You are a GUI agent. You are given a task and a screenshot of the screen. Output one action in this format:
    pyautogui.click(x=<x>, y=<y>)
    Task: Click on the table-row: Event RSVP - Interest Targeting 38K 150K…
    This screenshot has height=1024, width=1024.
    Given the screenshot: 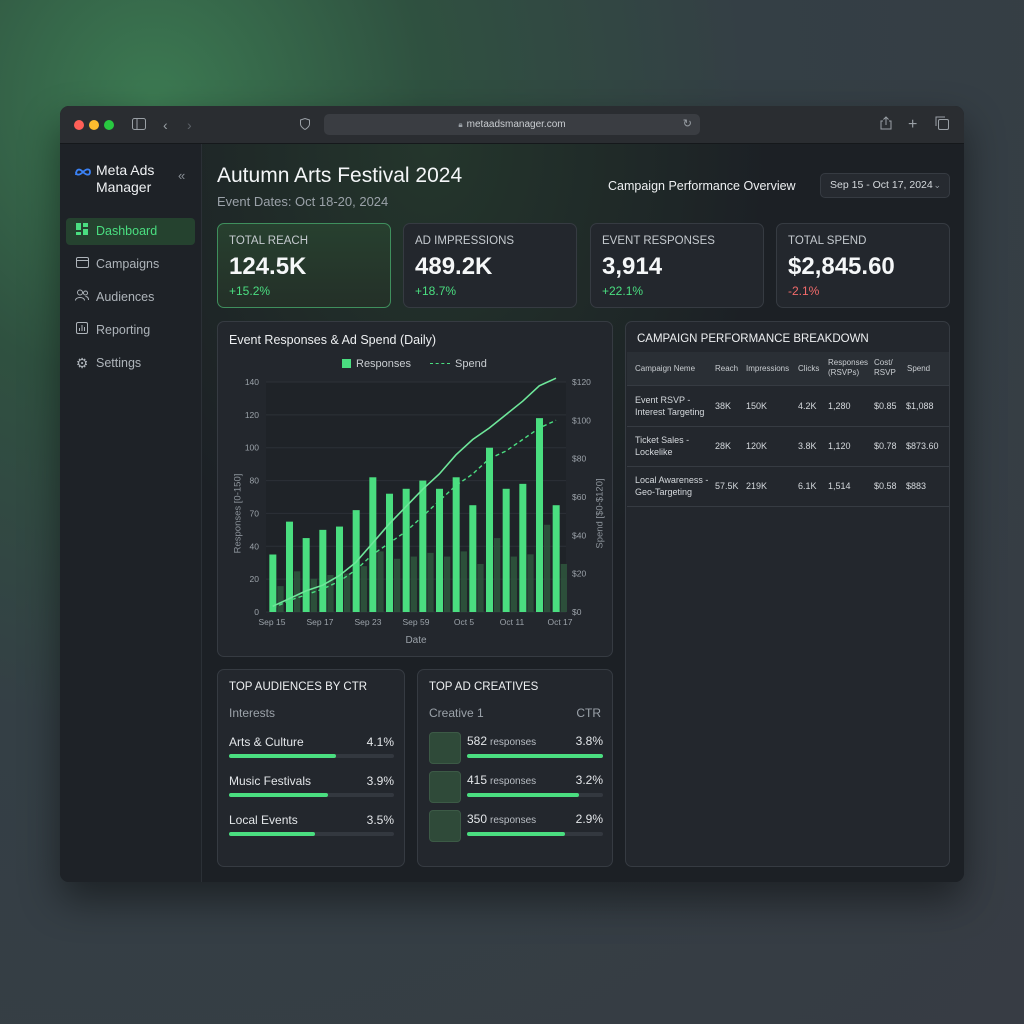 What is the action you would take?
    pyautogui.click(x=788, y=407)
    